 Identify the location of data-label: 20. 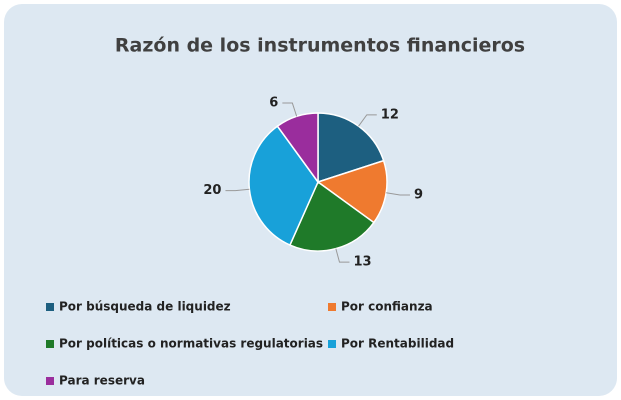
(212, 190).